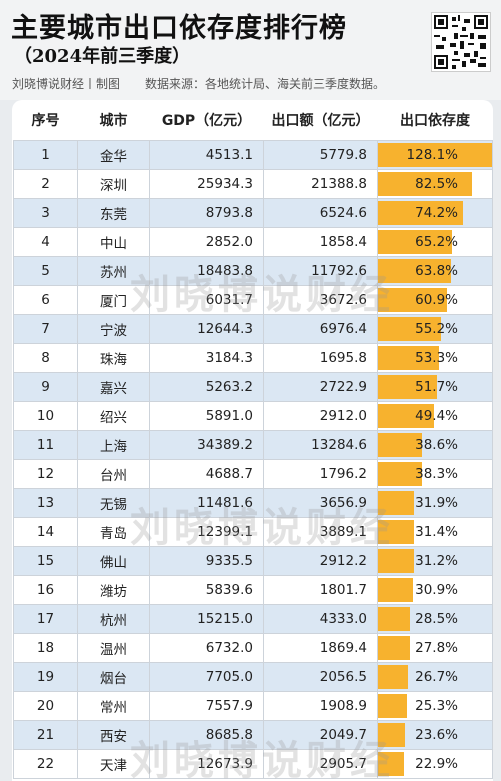 The image size is (501, 781). I want to click on table-row: 6 厦门 6031.7 3672.6 60.9%, so click(253, 300).